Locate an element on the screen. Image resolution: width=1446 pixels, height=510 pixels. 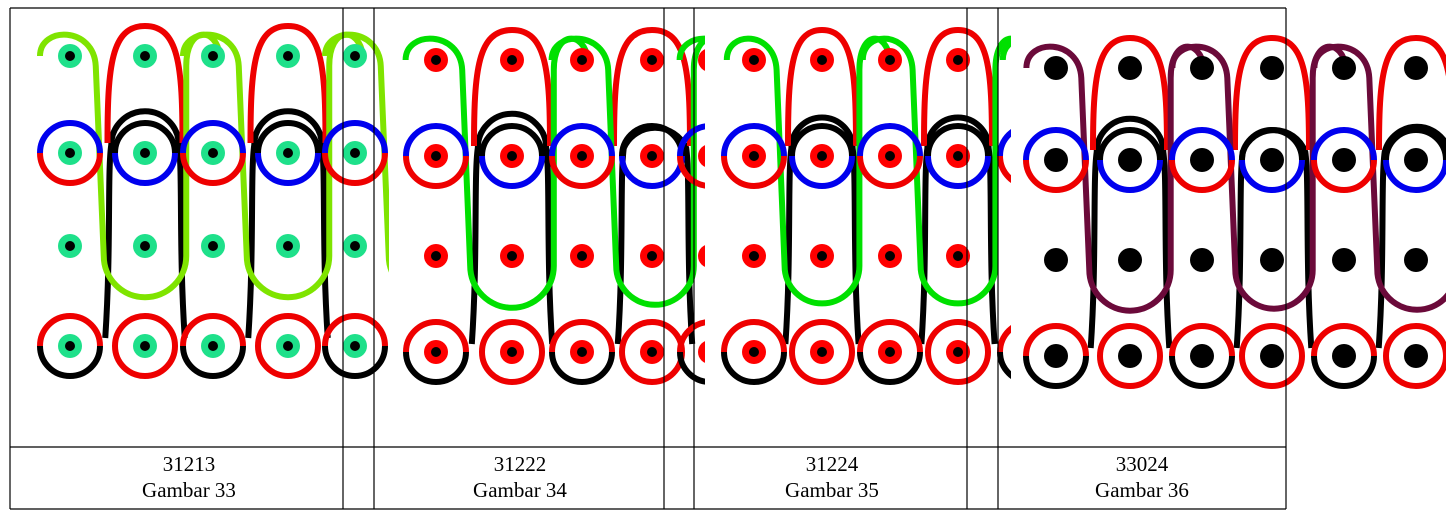
panel-1-label: Gambar 33 is located at coordinates (189, 490).